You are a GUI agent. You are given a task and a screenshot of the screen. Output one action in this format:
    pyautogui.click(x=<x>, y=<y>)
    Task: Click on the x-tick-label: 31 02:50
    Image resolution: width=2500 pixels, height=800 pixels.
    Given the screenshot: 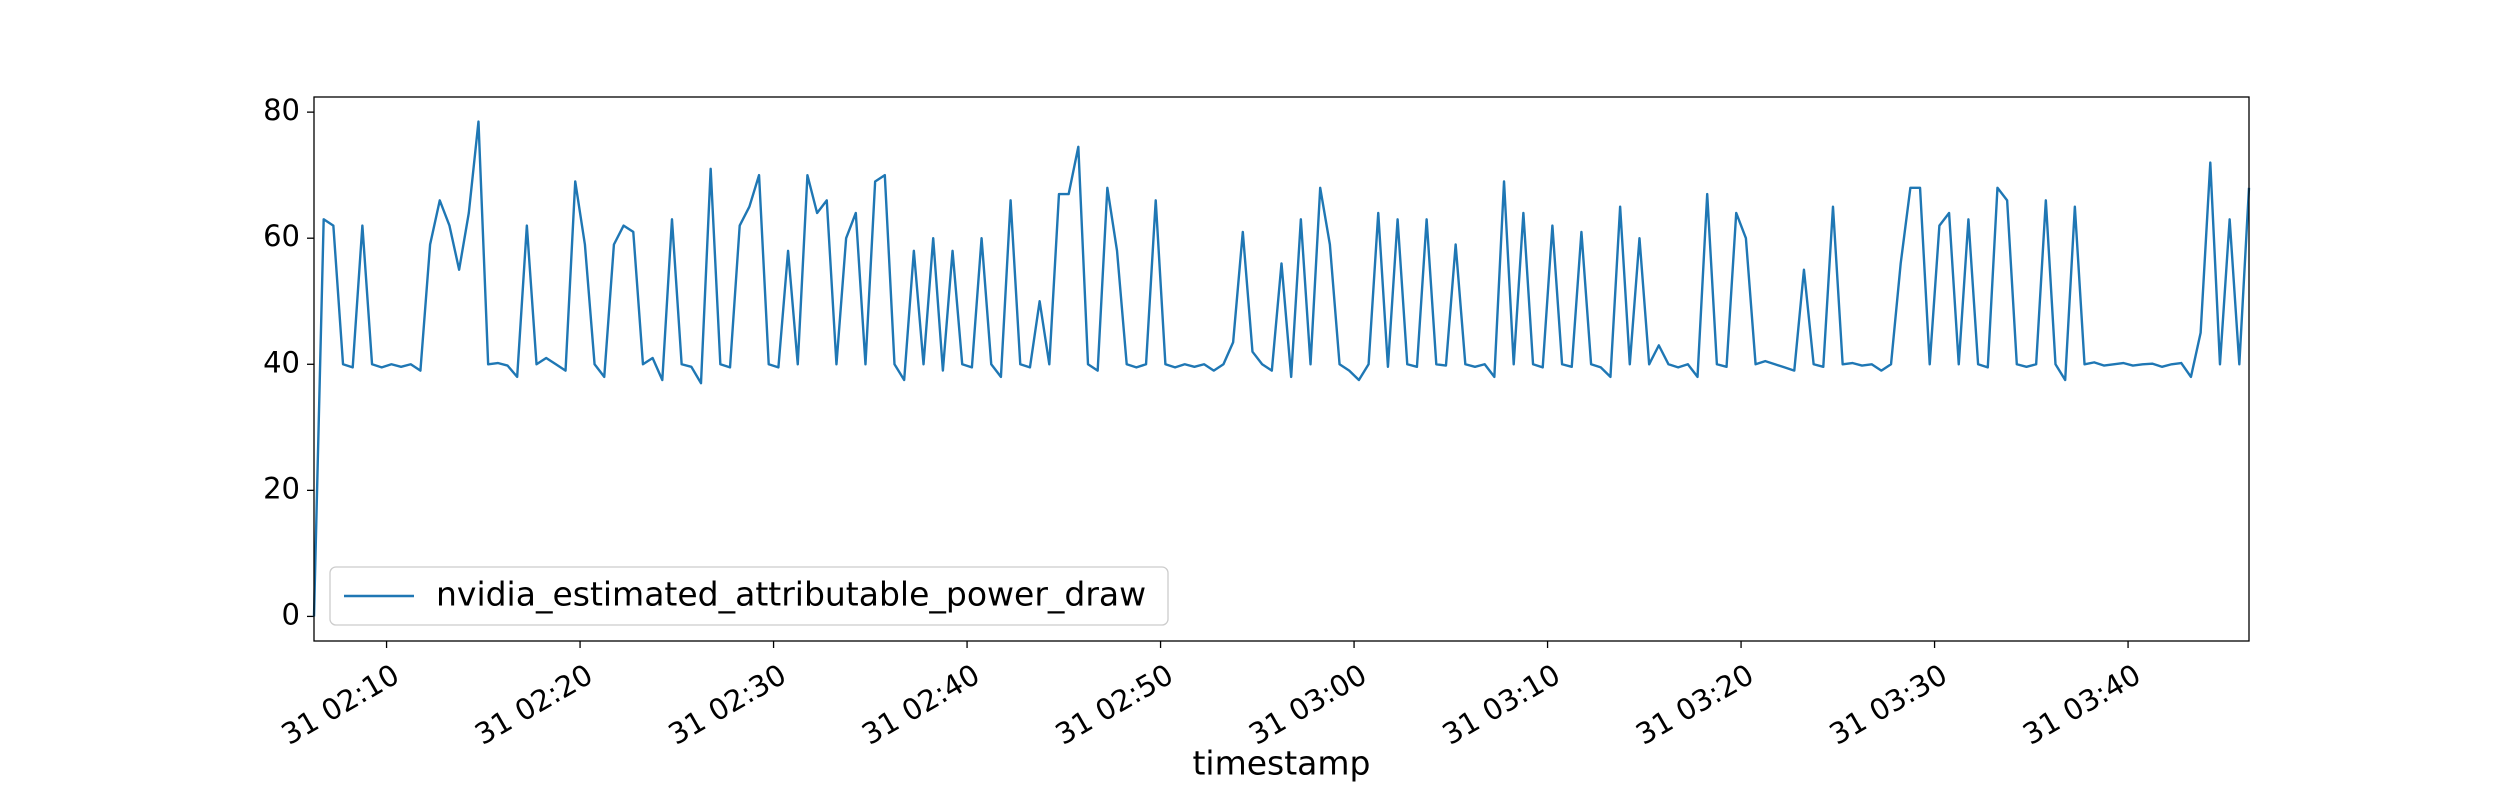 What is the action you would take?
    pyautogui.click(x=1114, y=704)
    